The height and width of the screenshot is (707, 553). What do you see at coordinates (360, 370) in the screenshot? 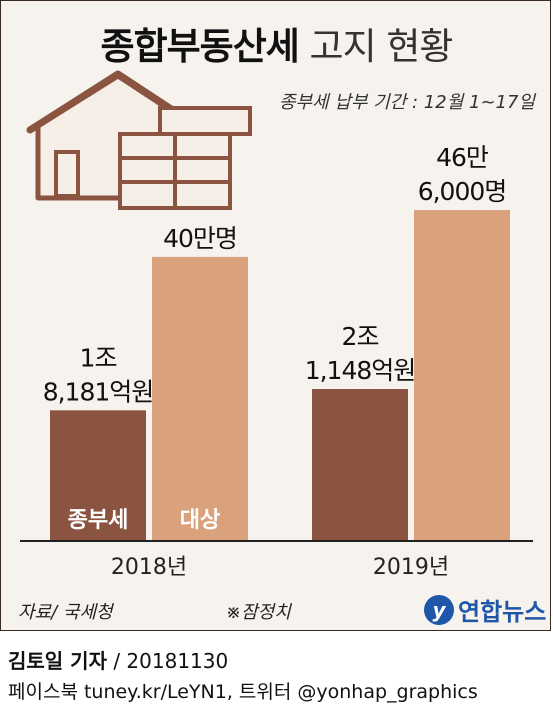
I see `value-label: 1,148억원` at bounding box center [360, 370].